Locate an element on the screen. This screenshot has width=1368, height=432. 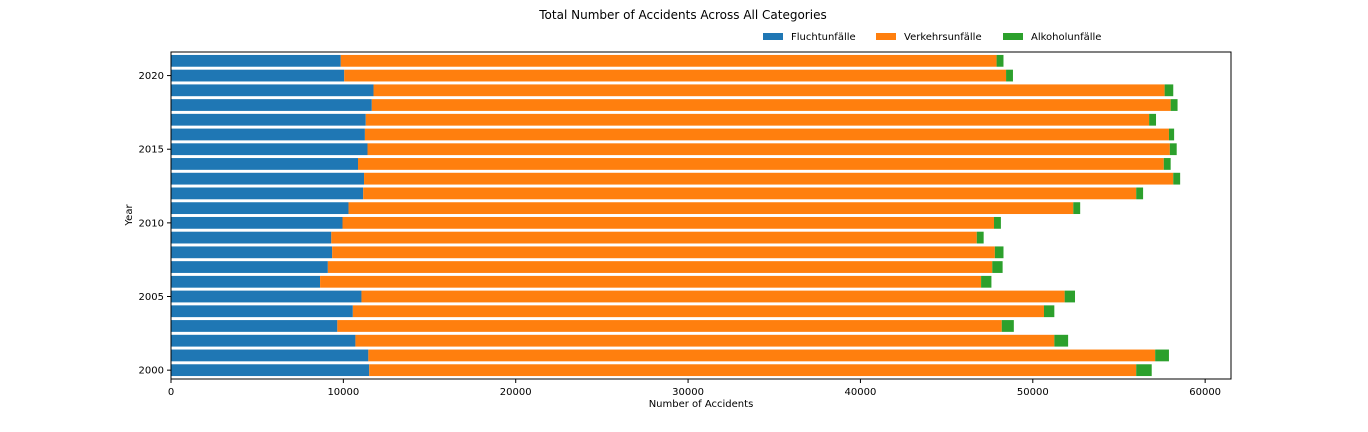
x-tick-label-30000: 30000 is located at coordinates (688, 392).